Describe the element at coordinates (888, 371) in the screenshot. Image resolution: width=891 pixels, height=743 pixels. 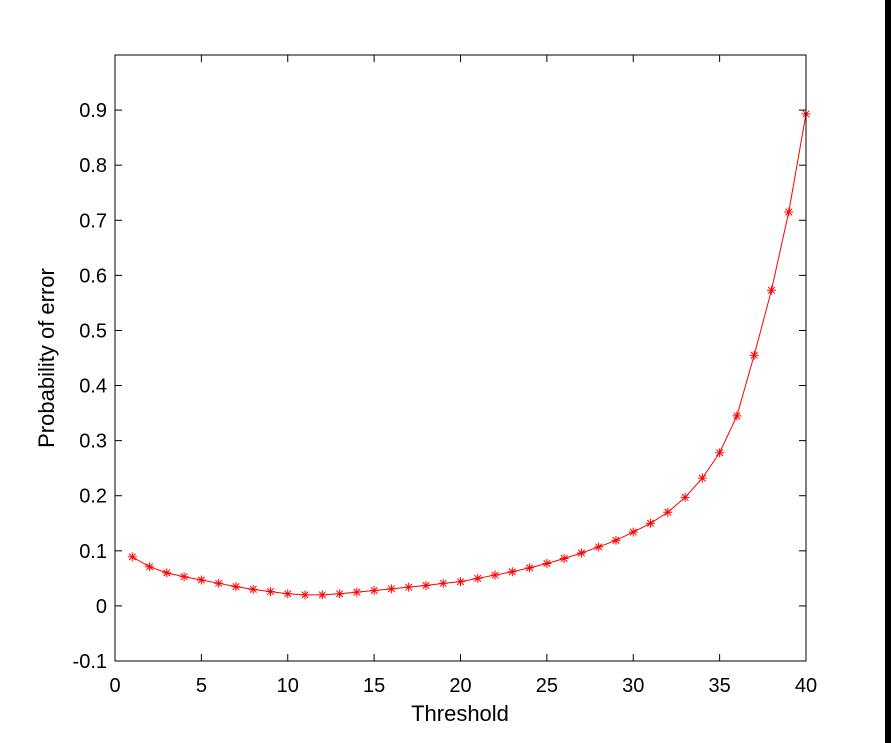
I see `window-edge` at that location.